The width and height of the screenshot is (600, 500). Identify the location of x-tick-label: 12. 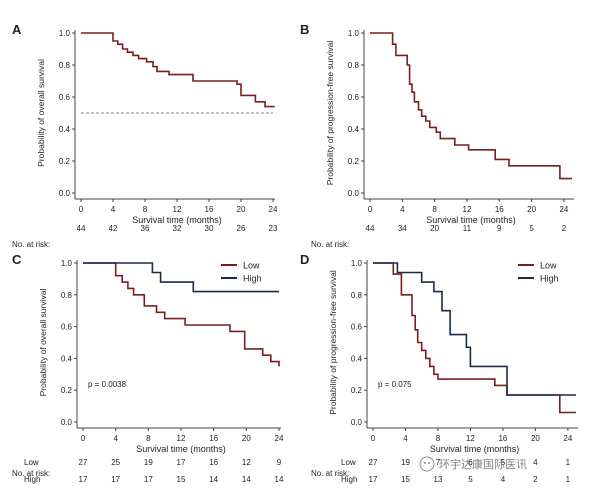
(467, 209).